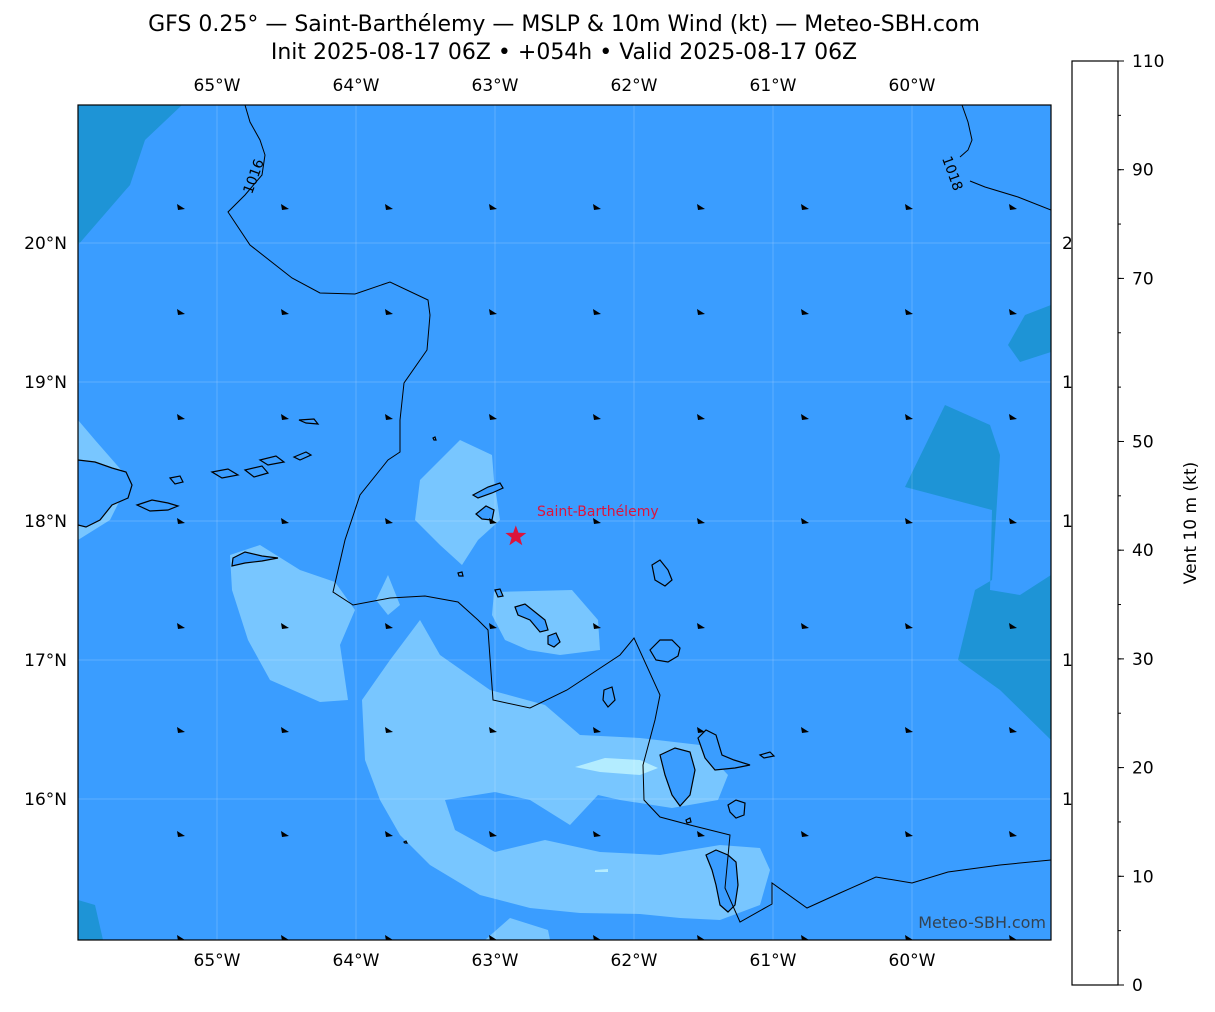 This screenshot has height=1012, width=1215. I want to click on lat-label: 16°N, so click(45, 800).